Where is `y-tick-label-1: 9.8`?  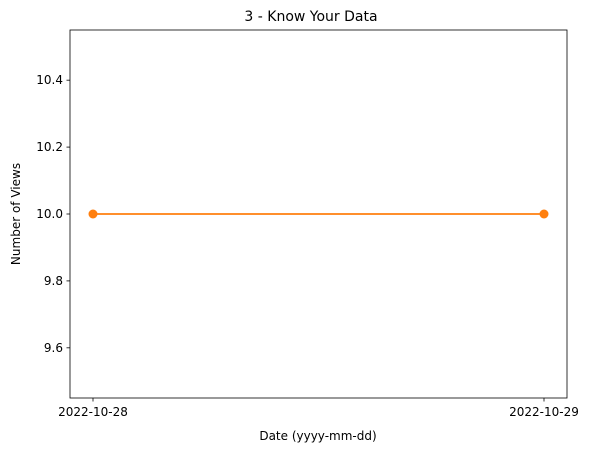
y-tick-label-1: 9.8 is located at coordinates (53, 281).